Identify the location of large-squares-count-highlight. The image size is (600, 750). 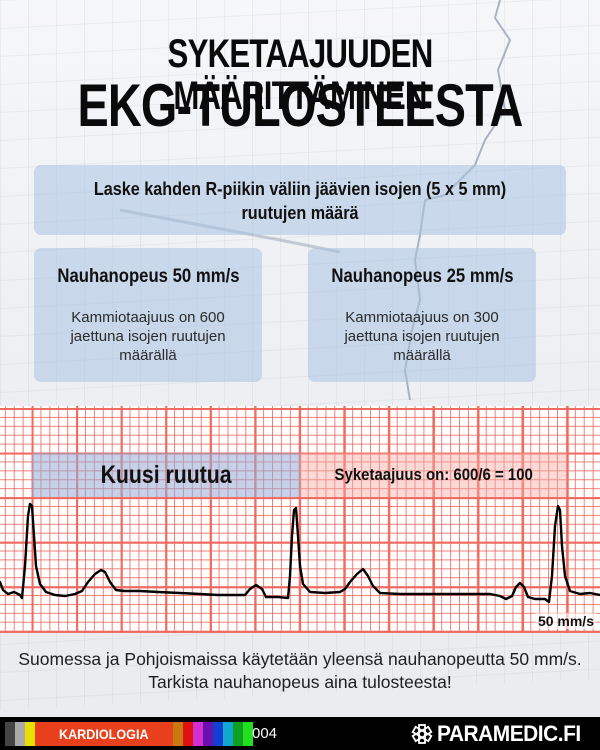
(166, 475).